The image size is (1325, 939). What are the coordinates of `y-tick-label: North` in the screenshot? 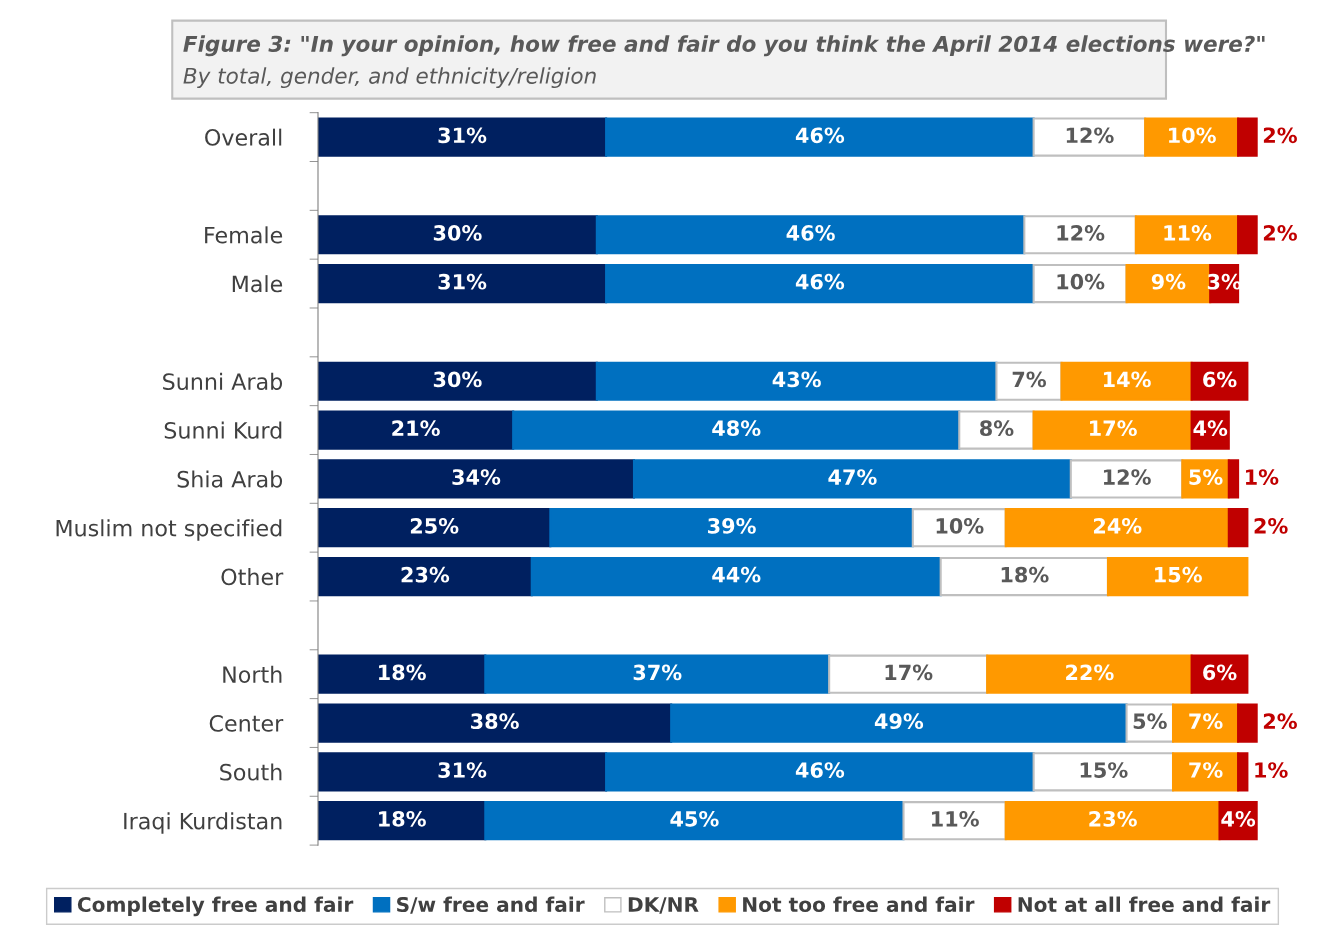 It's located at (252, 674).